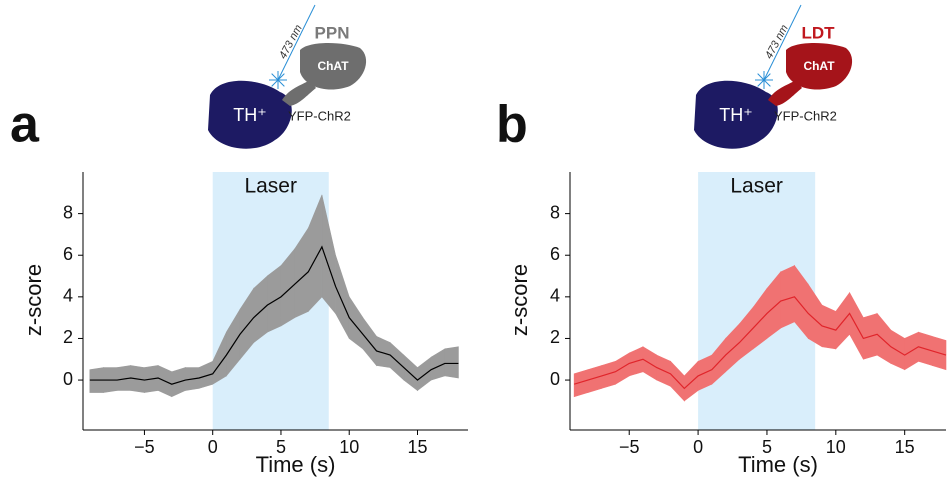  What do you see at coordinates (818, 32) in the screenshot?
I see `region-label: LDT` at bounding box center [818, 32].